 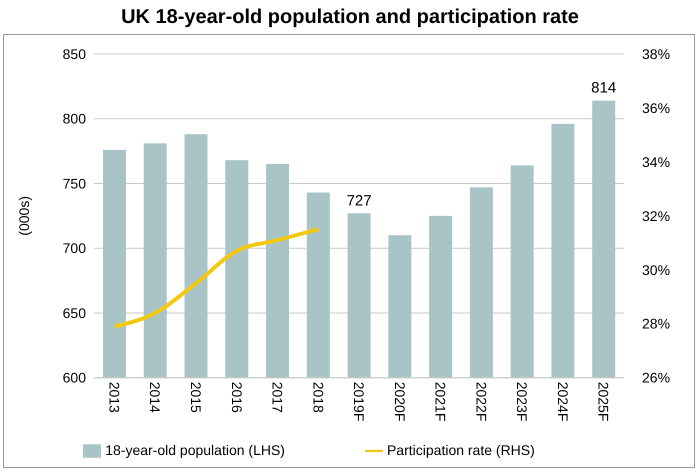 I want to click on x-tick-label: 2023F, so click(x=522, y=402).